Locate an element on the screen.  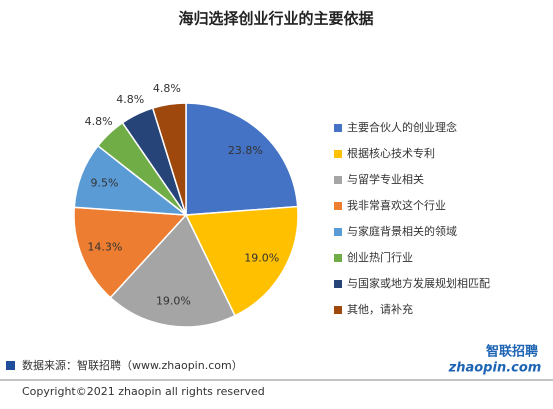
data-label: 9.5% is located at coordinates (104, 183).